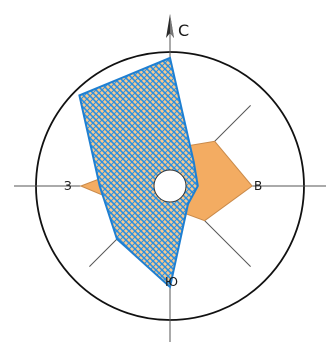  Describe the element at coordinates (183, 30) in the screenshot. I see `north-label: С` at that location.